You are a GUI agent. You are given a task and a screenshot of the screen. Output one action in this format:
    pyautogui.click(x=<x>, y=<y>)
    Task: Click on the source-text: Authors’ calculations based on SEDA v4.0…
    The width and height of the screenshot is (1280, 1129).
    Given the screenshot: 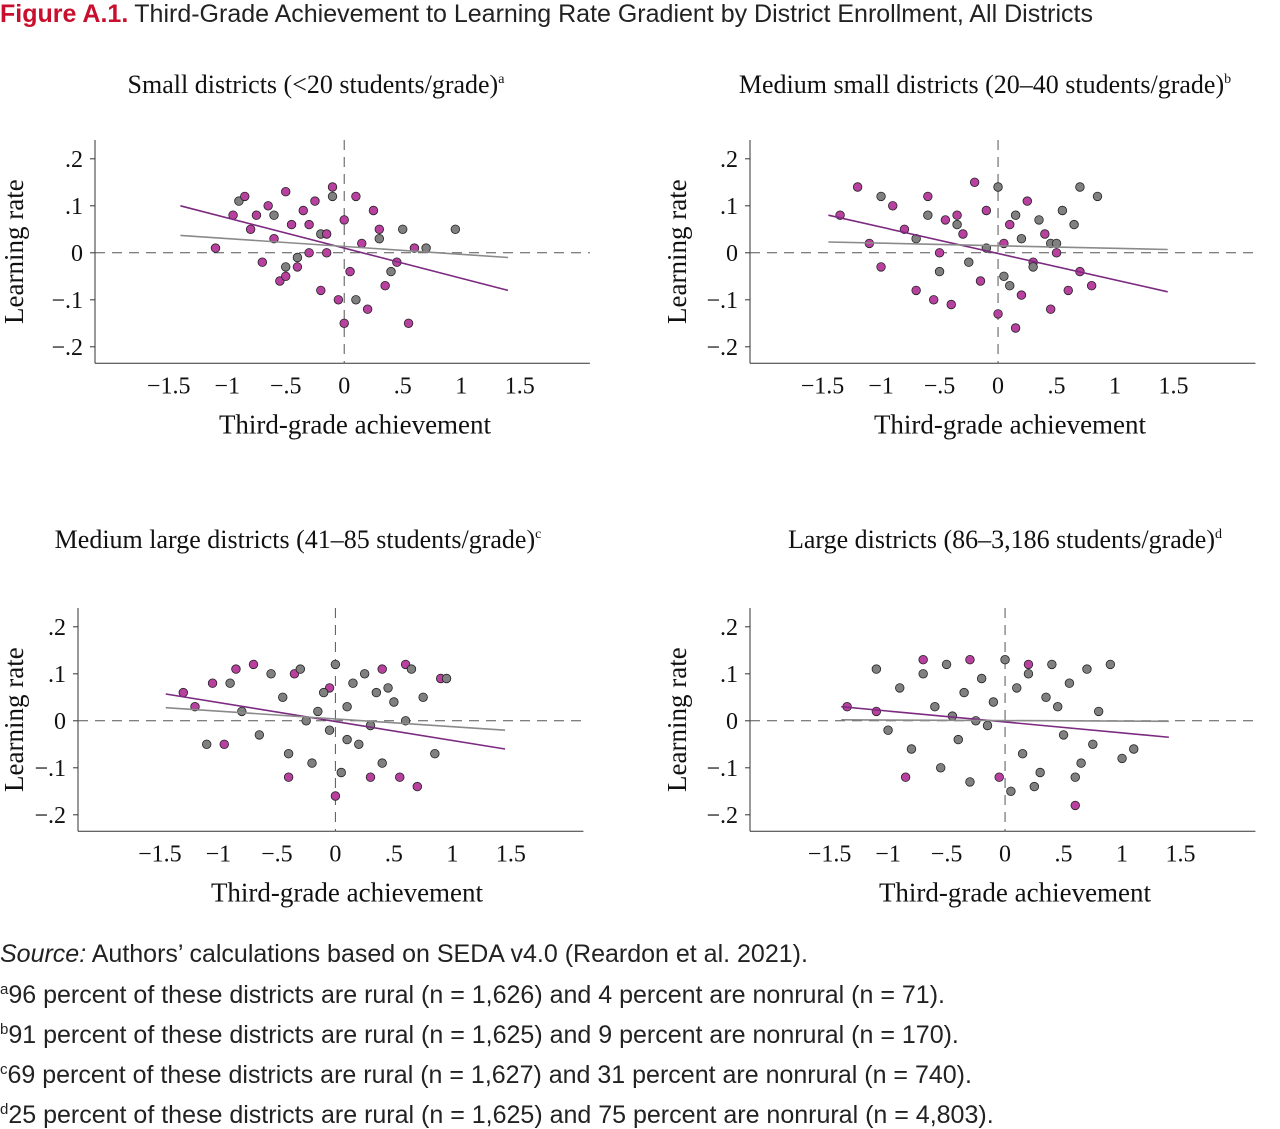 What is the action you would take?
    pyautogui.click(x=447, y=954)
    